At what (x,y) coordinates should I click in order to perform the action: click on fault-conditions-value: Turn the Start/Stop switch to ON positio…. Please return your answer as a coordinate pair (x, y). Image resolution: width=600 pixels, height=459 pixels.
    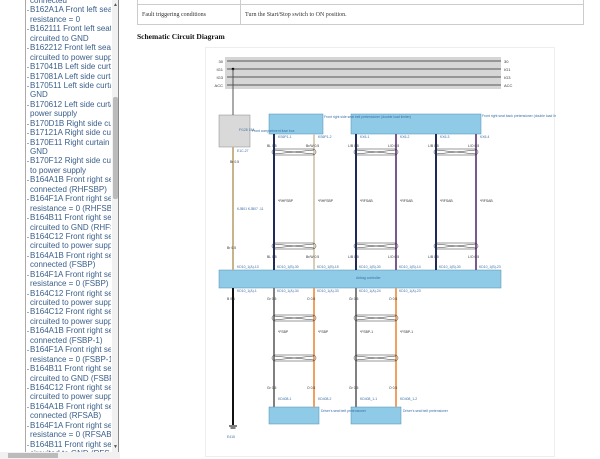
    Looking at the image, I should click on (412, 14).